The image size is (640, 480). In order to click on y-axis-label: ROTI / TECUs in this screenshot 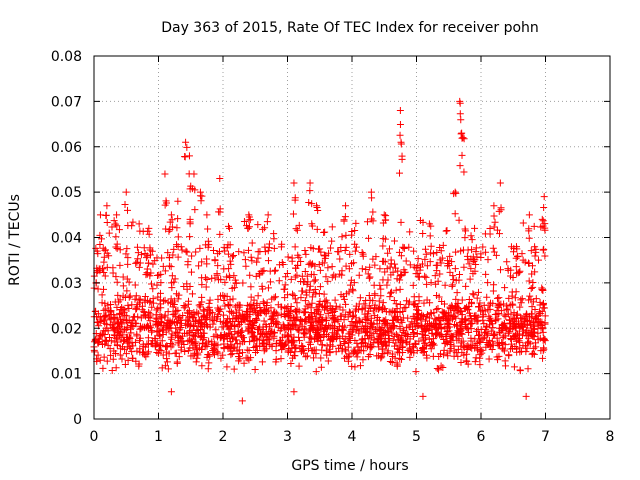, I will do `click(15, 240)`.